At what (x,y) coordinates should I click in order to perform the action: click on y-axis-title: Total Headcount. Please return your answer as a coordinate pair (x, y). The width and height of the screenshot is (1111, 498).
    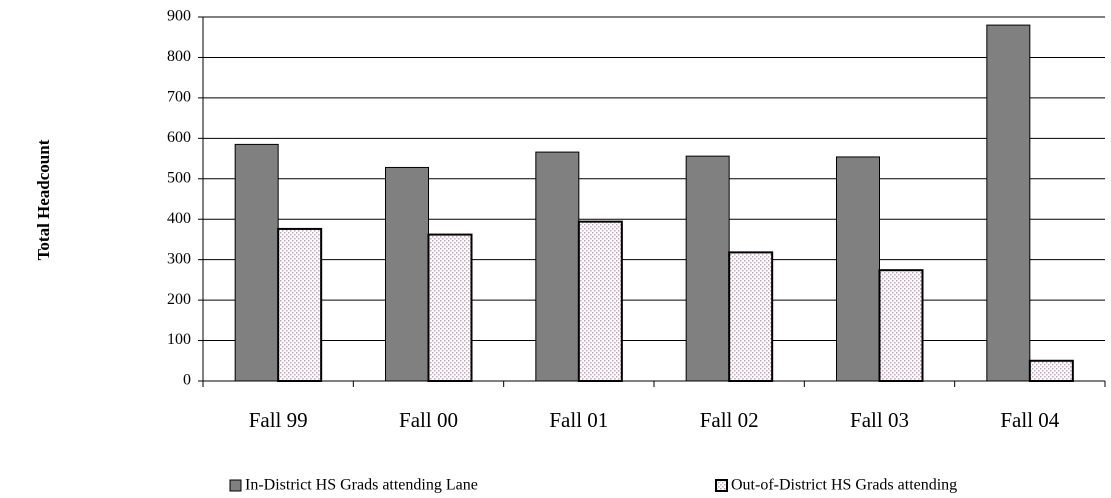
    Looking at the image, I should click on (43, 199).